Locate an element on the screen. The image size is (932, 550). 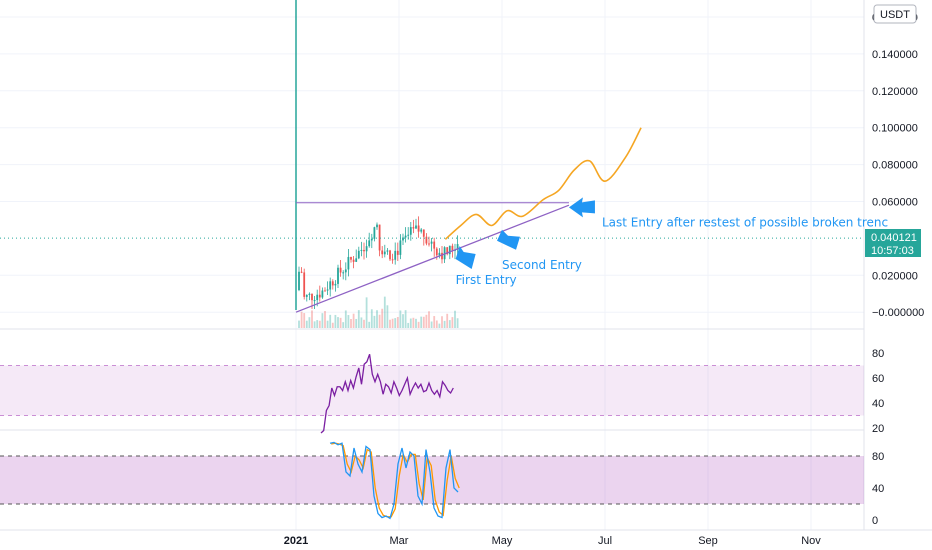
stoch-k-line is located at coordinates (394, 480).